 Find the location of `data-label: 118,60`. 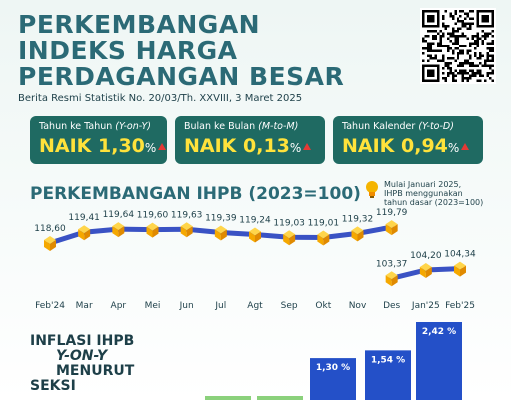

data-label: 118,60 is located at coordinates (50, 229).